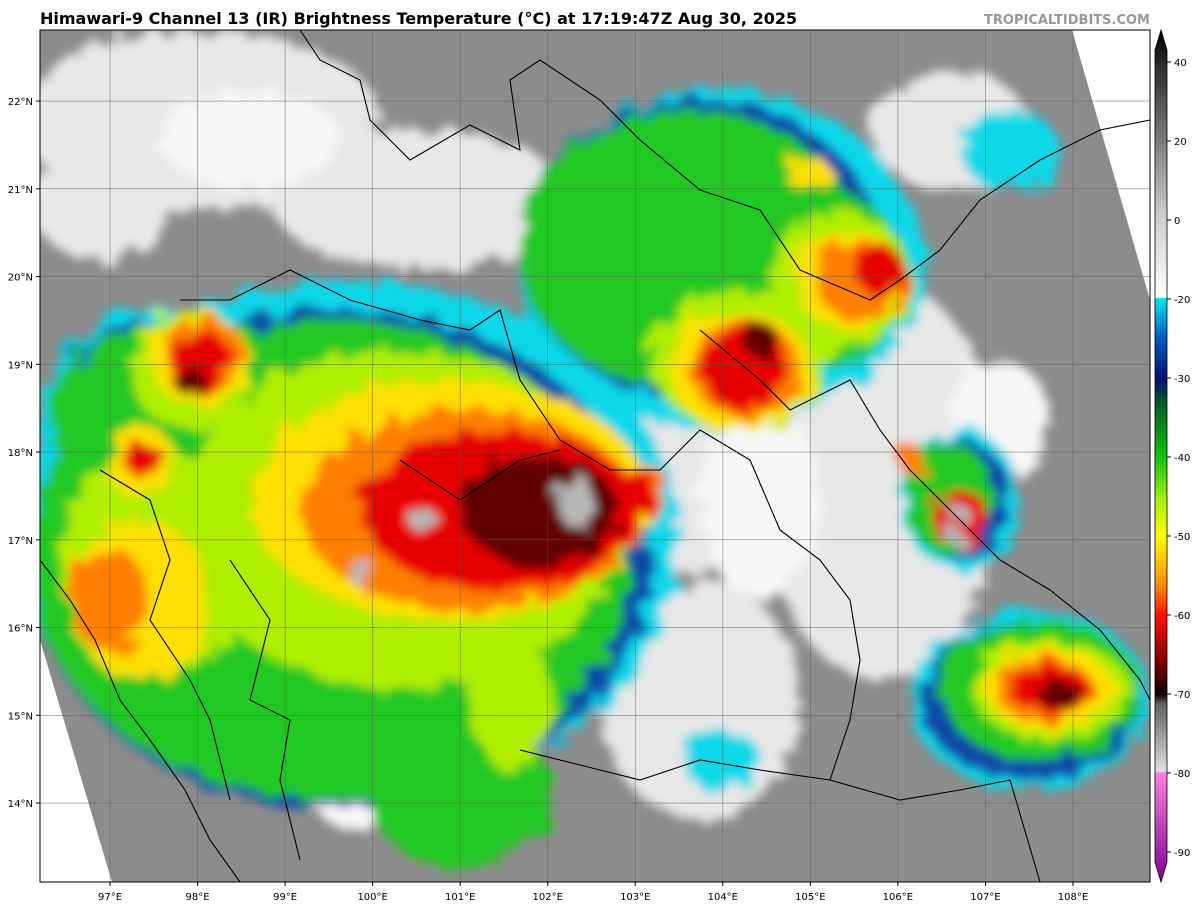  Describe the element at coordinates (1177, 221) in the screenshot. I see `colorbar-tick-label: 0` at that location.